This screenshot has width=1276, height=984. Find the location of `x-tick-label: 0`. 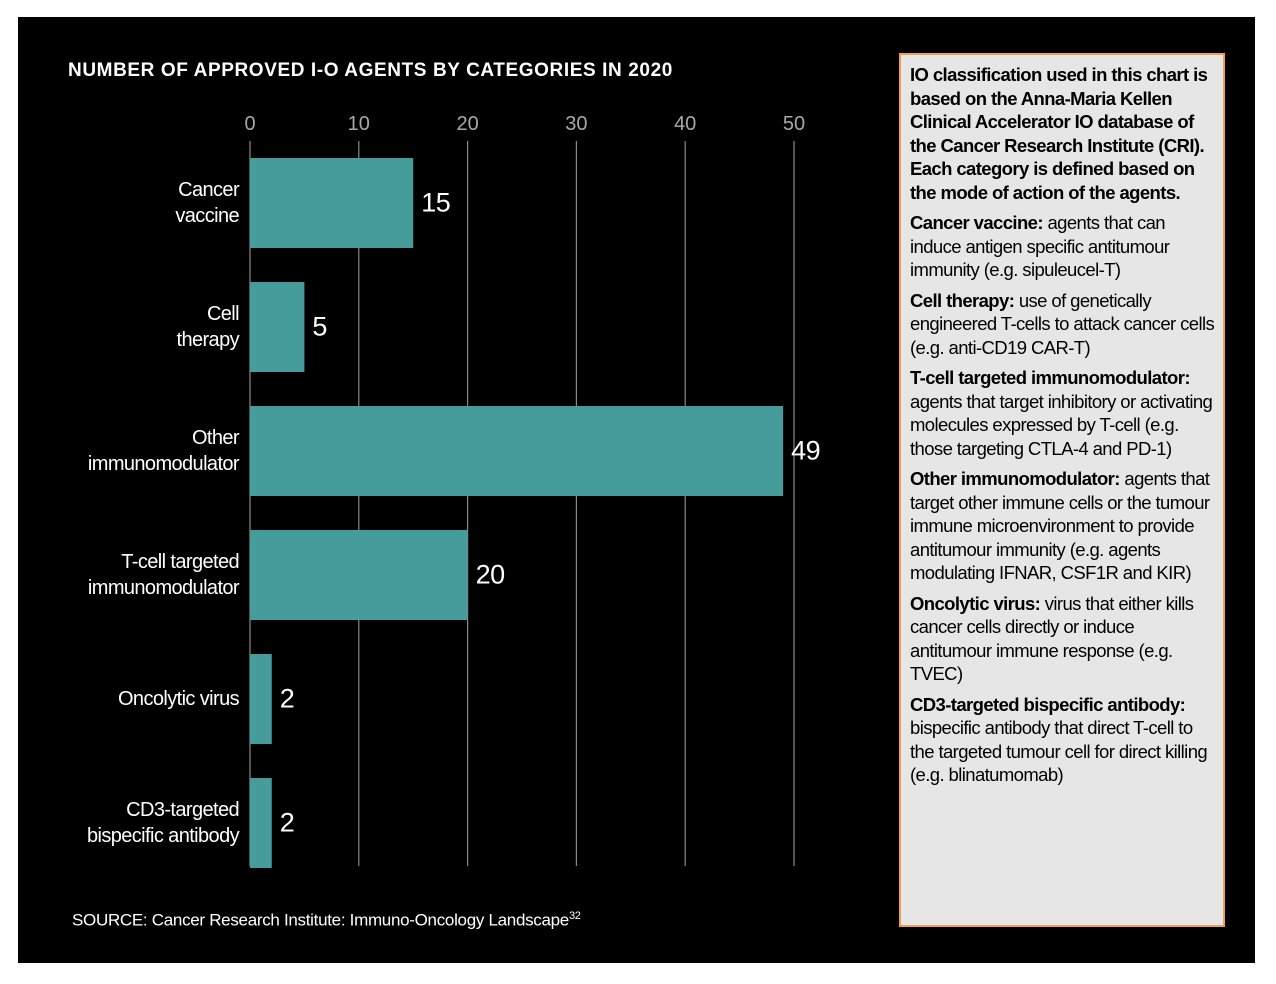

x-tick-label: 0 is located at coordinates (250, 124).